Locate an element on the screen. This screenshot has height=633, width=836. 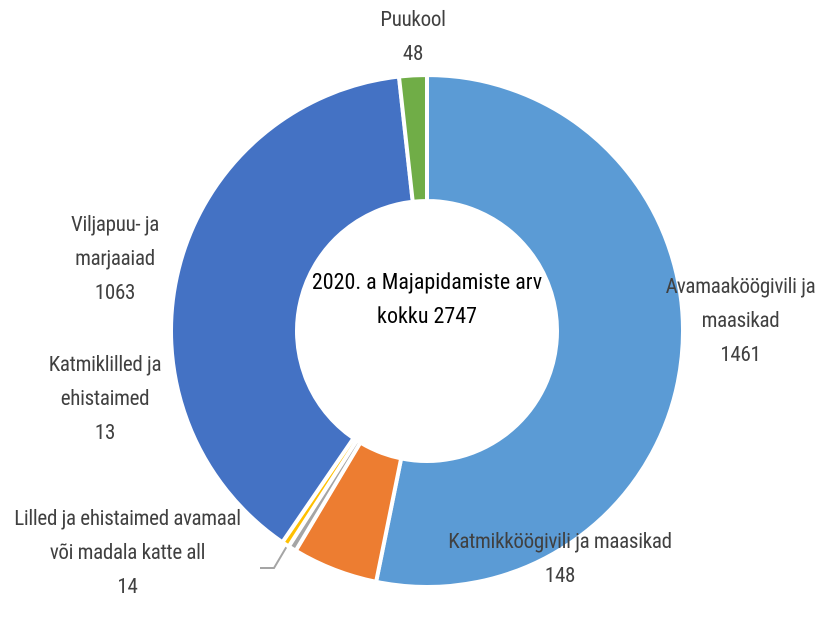
value-label: 14 is located at coordinates (127, 587).